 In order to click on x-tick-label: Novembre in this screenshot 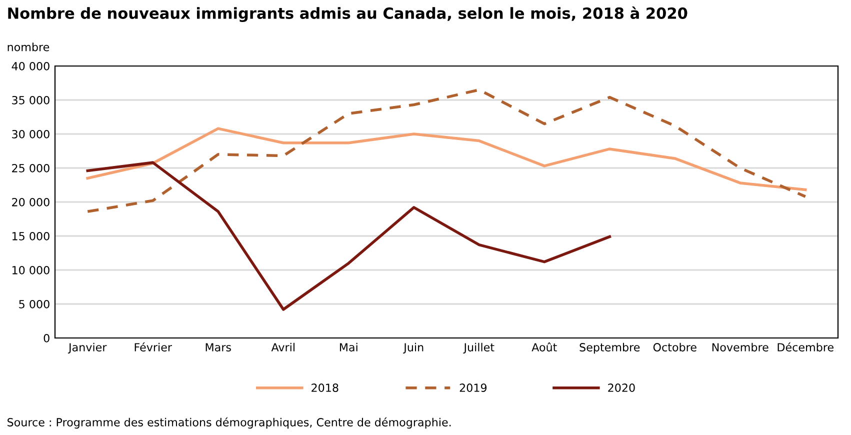, I will do `click(740, 347)`.